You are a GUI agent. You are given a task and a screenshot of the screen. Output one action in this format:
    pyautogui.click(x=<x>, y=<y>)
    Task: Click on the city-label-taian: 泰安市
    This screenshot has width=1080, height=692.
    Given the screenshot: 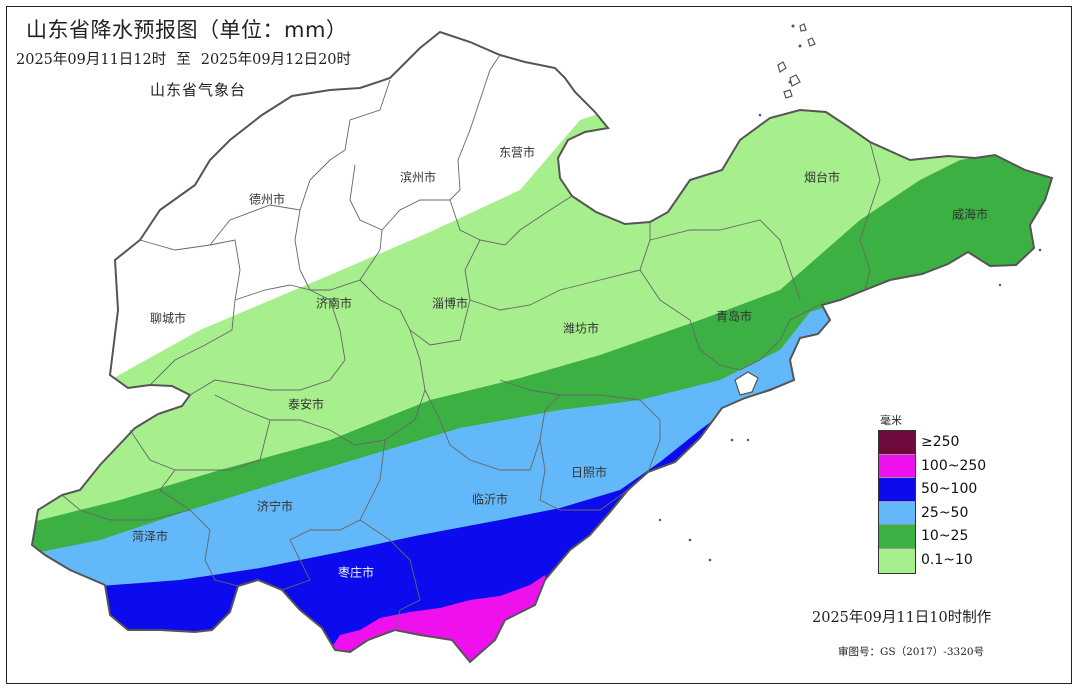 What is the action you would take?
    pyautogui.click(x=306, y=404)
    